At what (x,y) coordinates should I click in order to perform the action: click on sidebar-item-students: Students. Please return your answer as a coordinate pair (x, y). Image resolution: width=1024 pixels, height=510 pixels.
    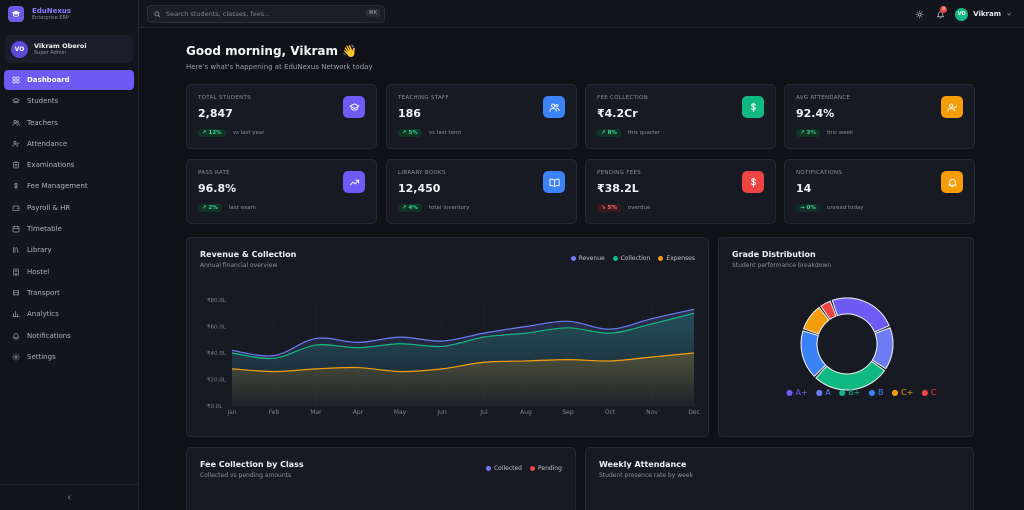
    Looking at the image, I should click on (69, 101).